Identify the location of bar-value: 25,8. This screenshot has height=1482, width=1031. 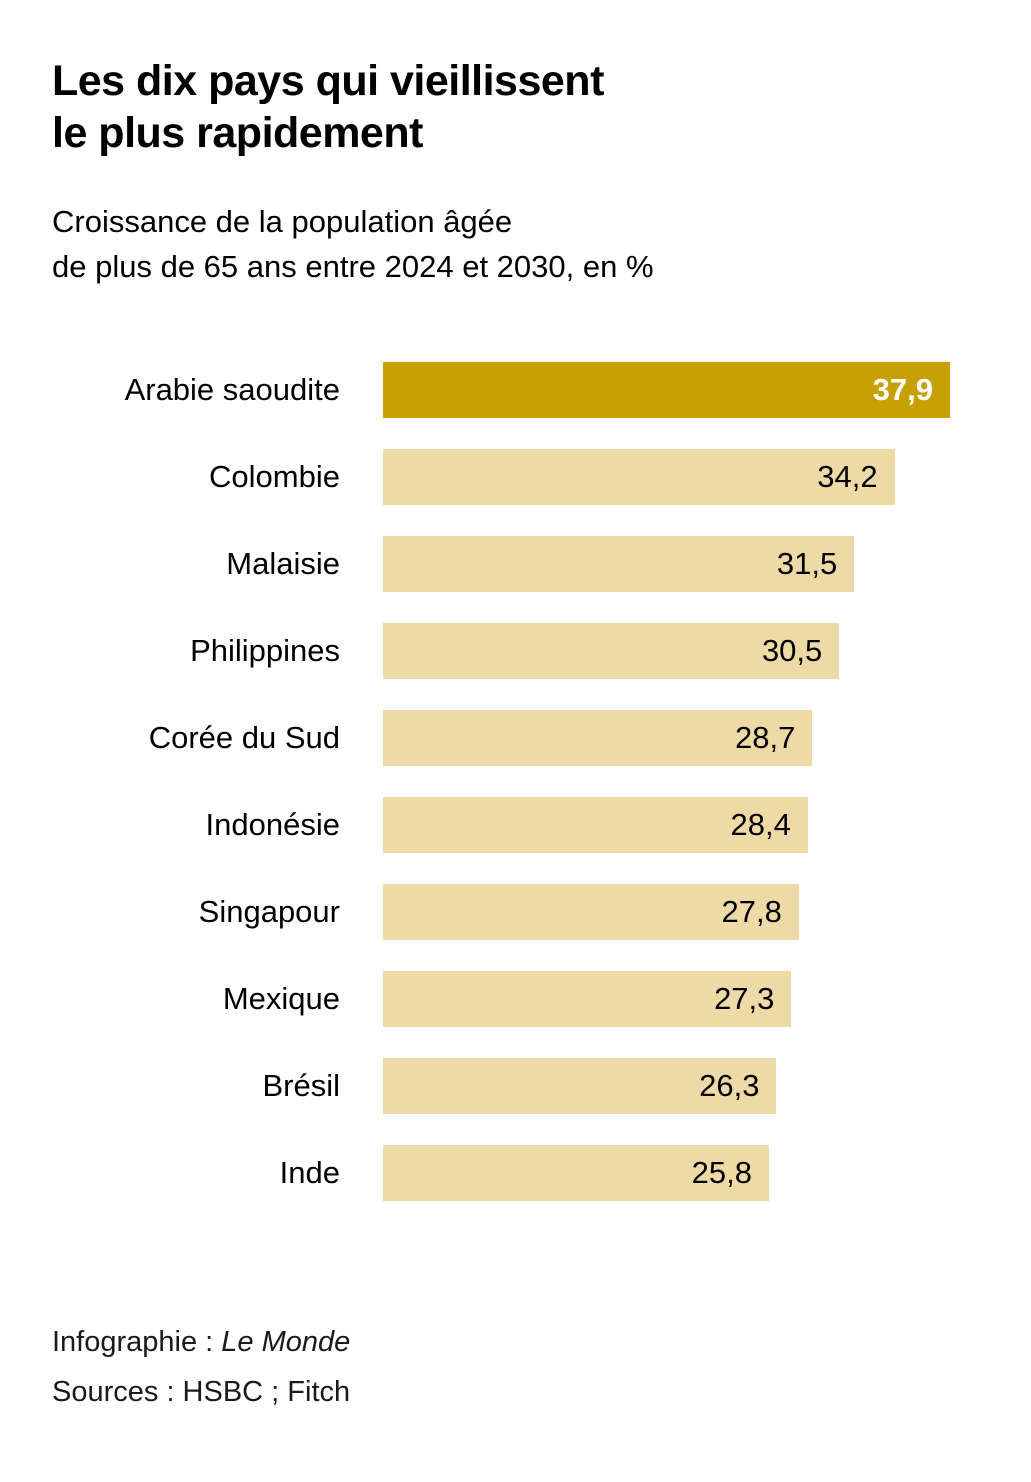
(721, 1172).